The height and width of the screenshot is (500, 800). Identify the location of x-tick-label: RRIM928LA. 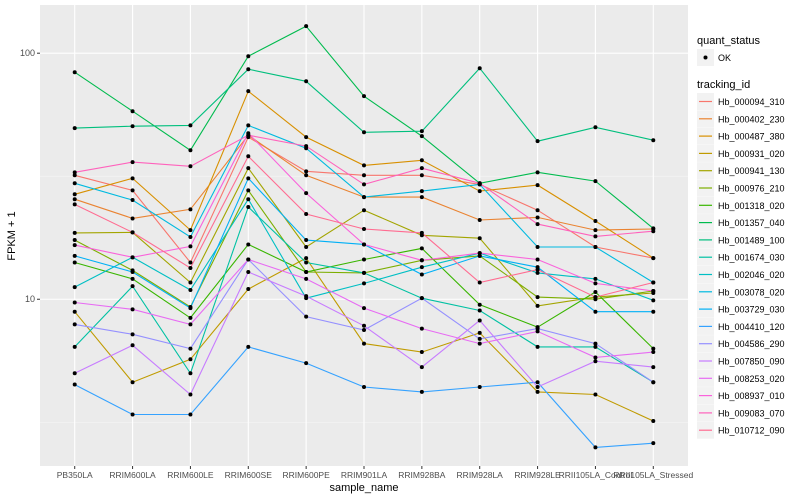
(480, 475).